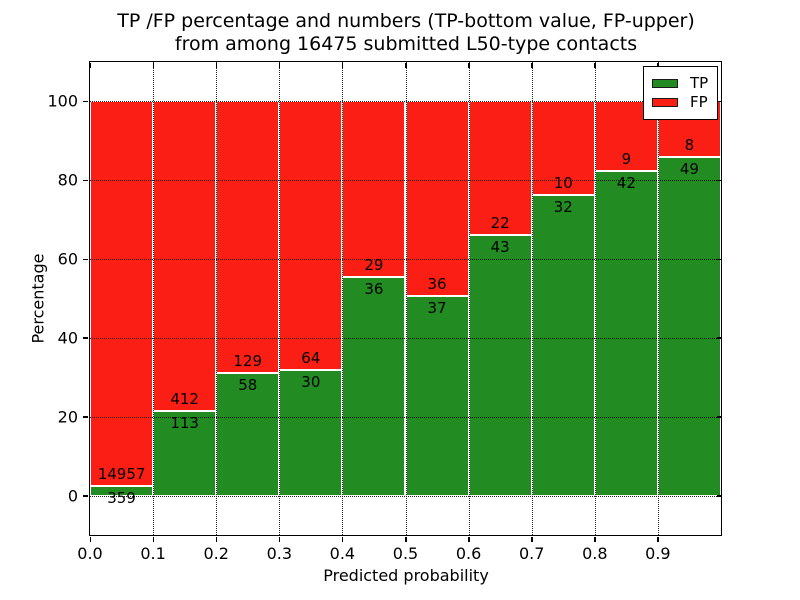 The image size is (800, 600). I want to click on legend-label-tp: TP, so click(699, 83).